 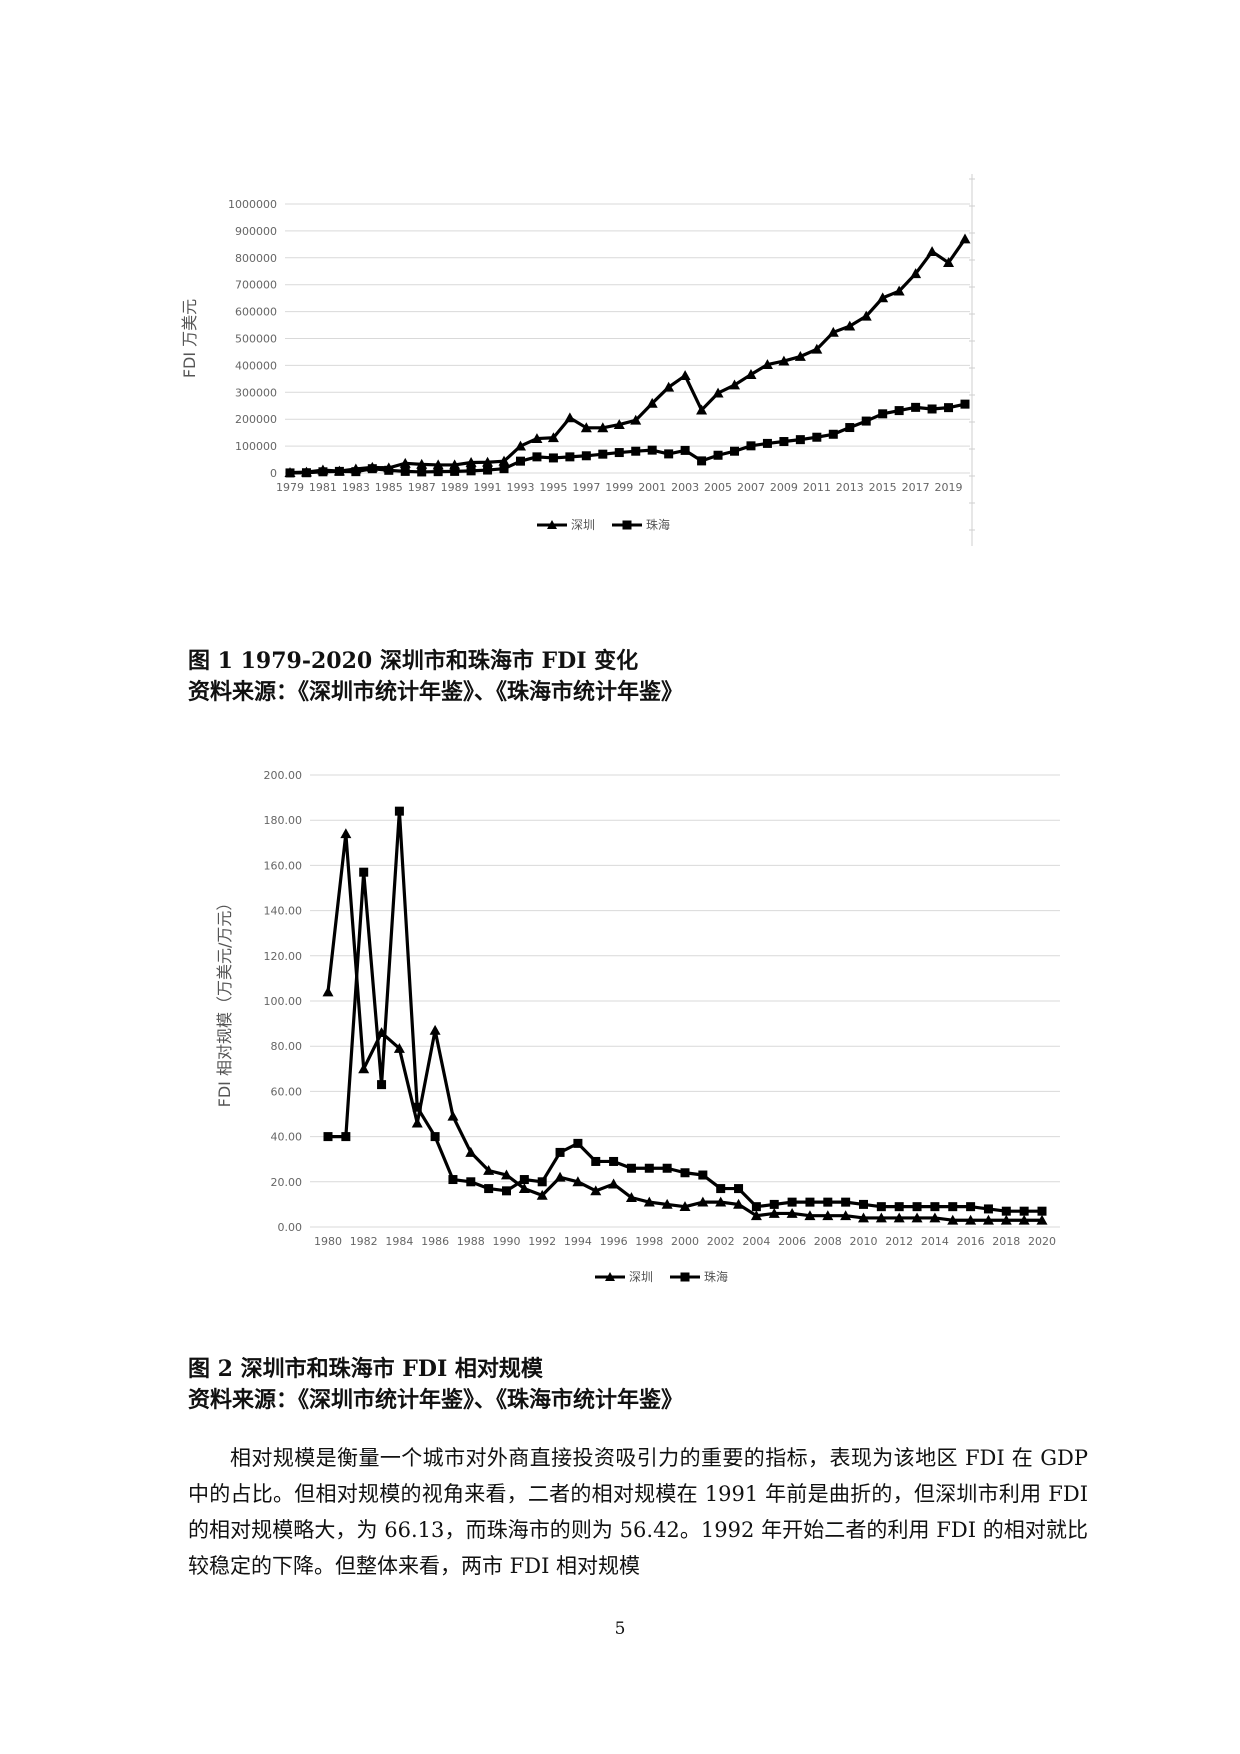 I want to click on legend-label: 珠海, so click(x=716, y=1276).